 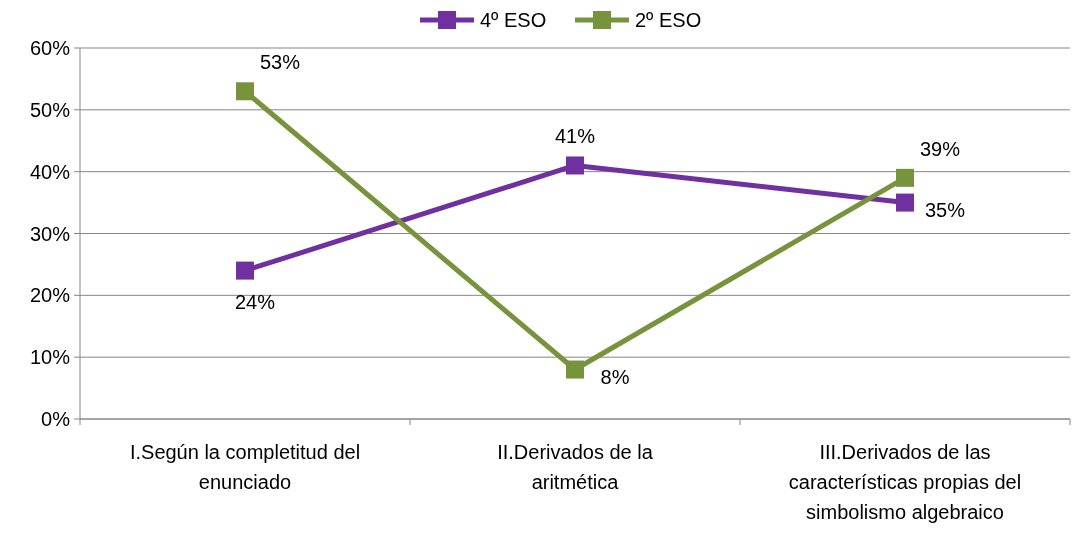 What do you see at coordinates (50, 171) in the screenshot?
I see `y-tick-label: 40%` at bounding box center [50, 171].